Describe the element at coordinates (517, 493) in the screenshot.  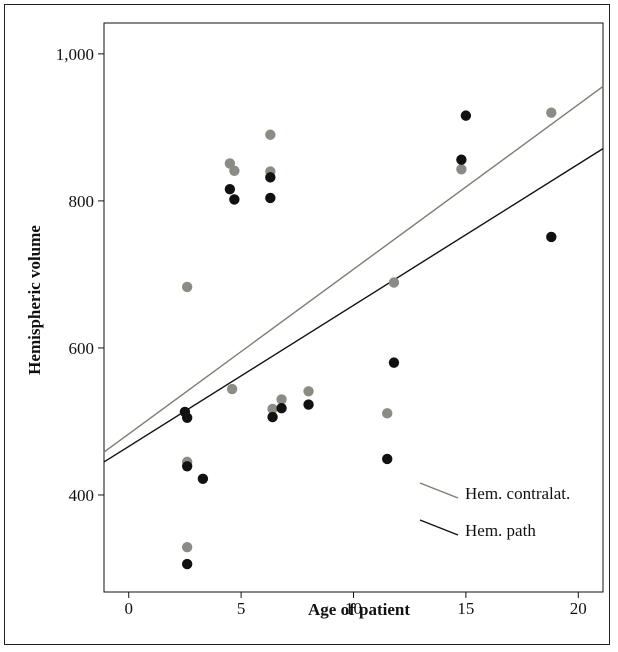
I see `legend-label-0: Hem. contralat.` at that location.